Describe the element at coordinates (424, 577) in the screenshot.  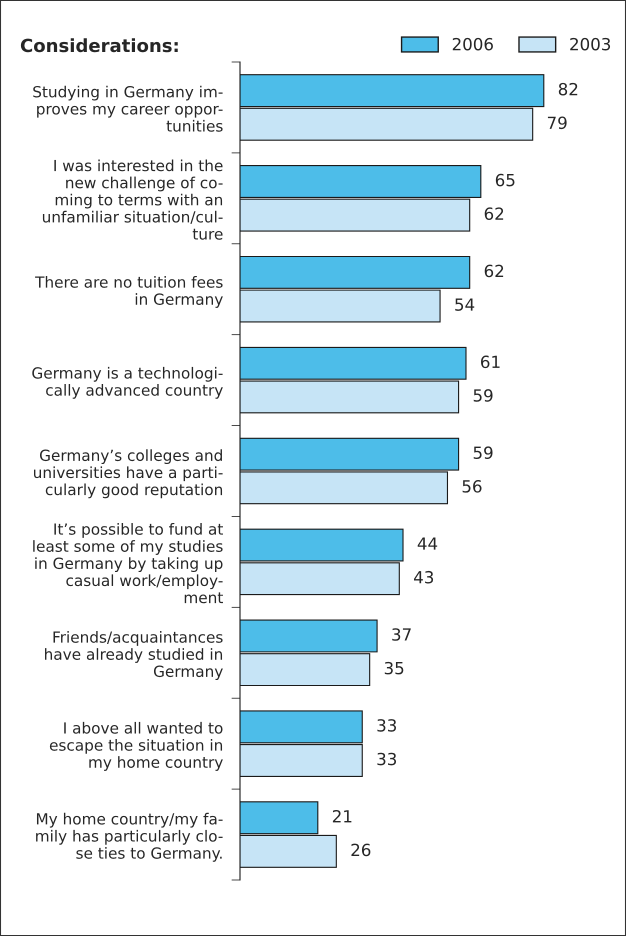
I see `data-label: 43` at that location.